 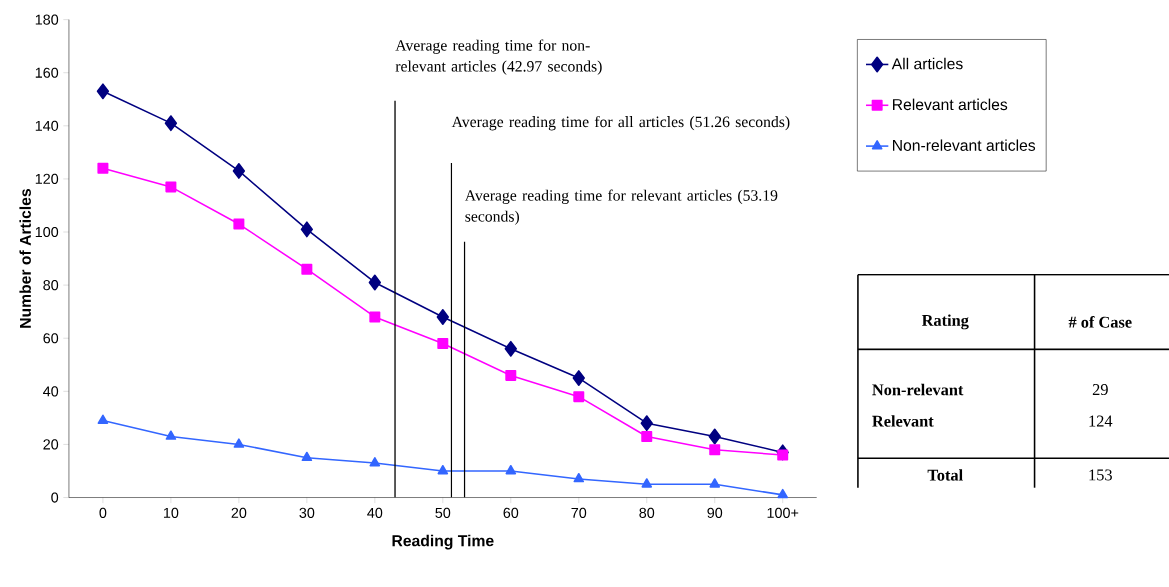 I want to click on y-tick-label: 40, so click(x=51, y=391).